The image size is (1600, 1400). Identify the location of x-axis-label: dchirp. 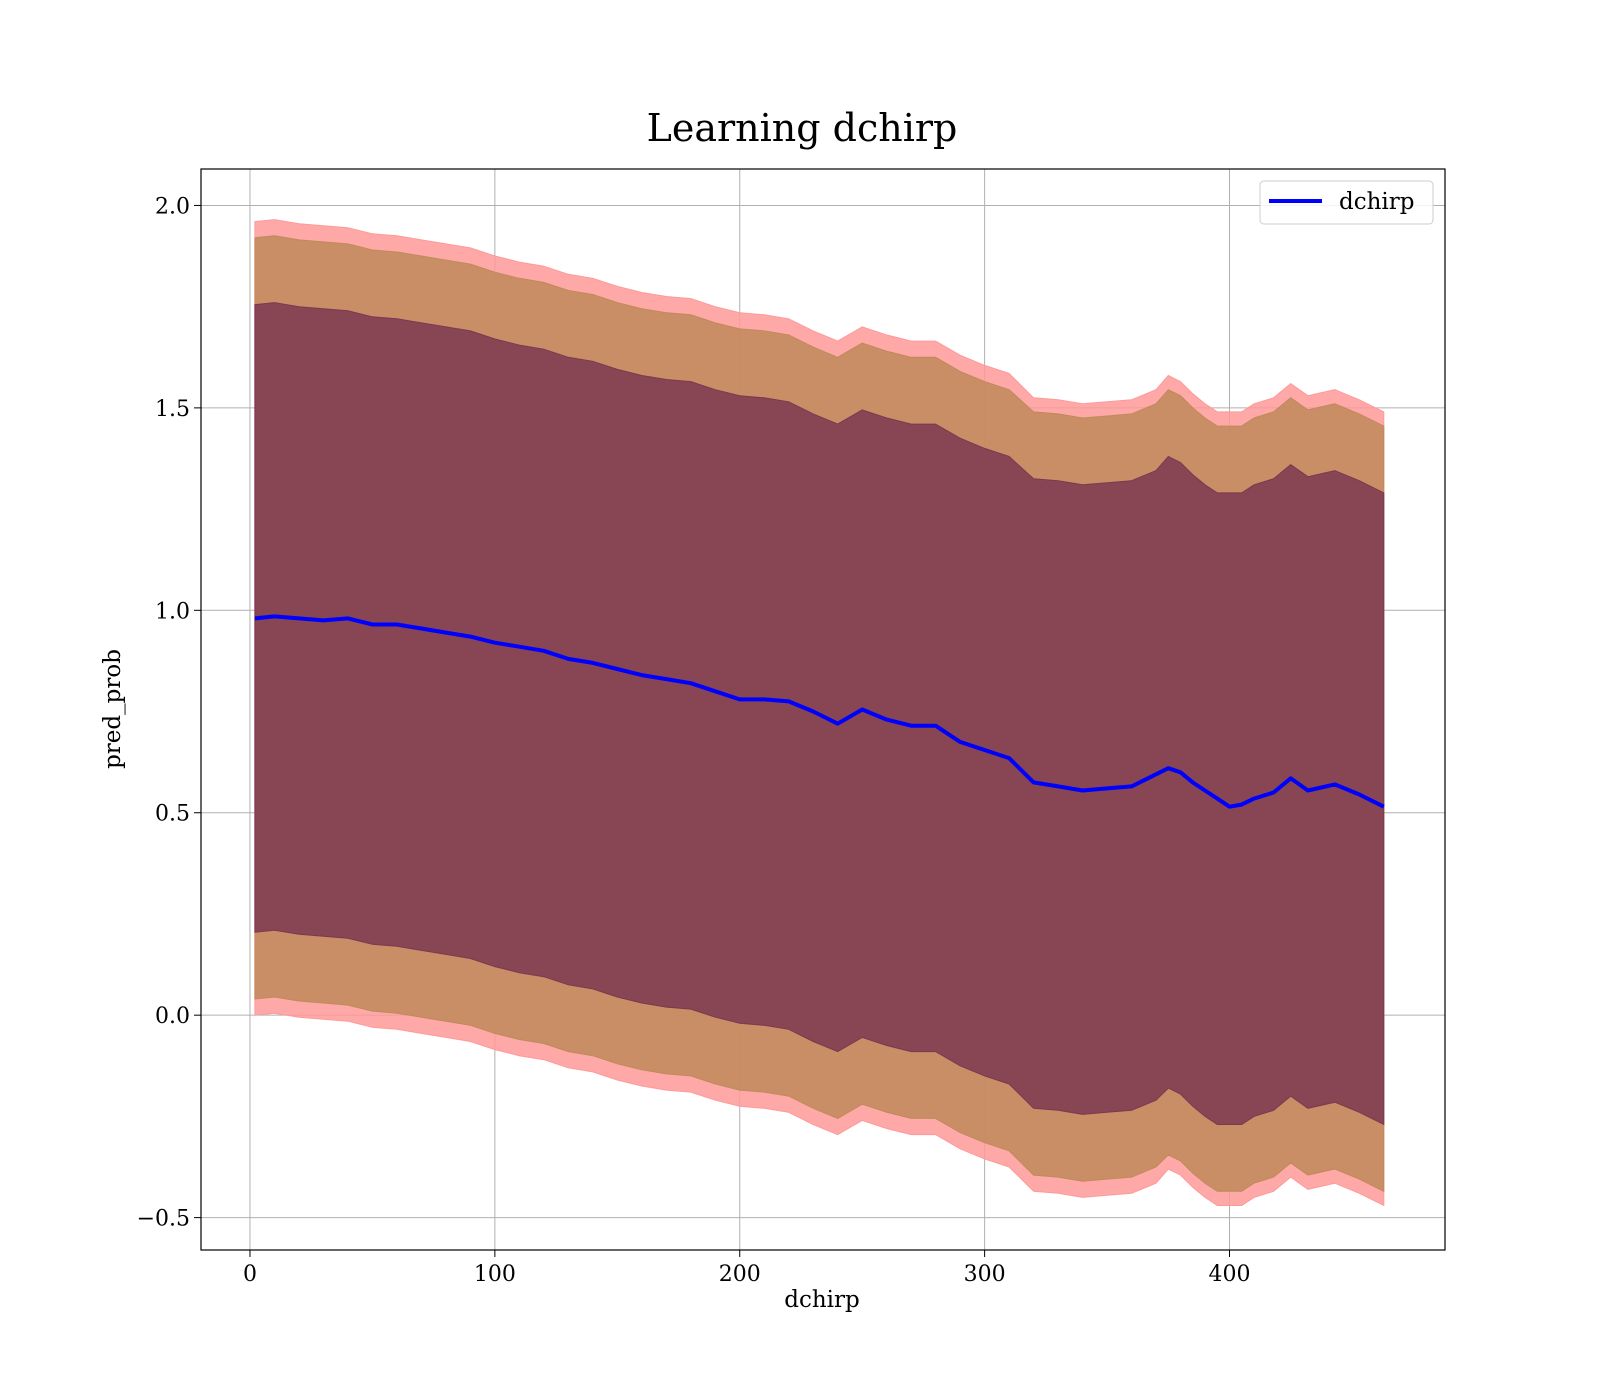
(822, 1300).